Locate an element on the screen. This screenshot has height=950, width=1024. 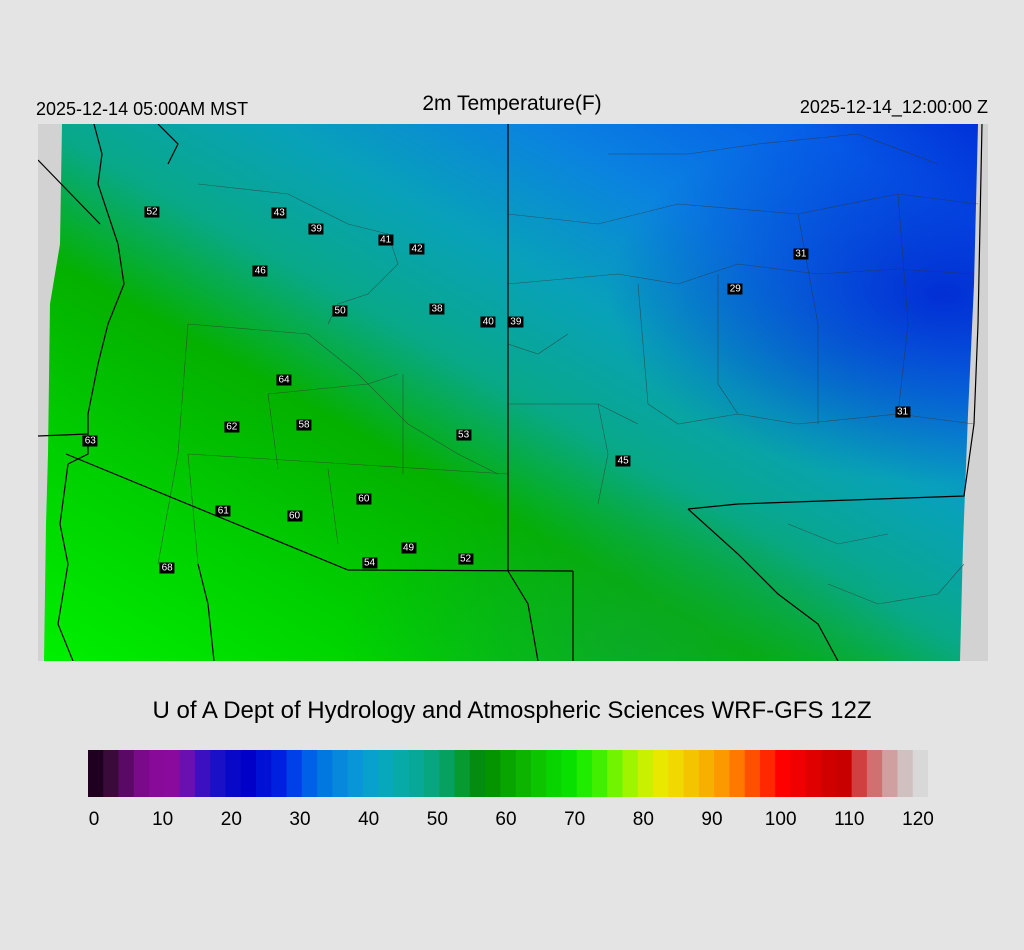
colorbar-tick-label: 0 is located at coordinates (94, 819).